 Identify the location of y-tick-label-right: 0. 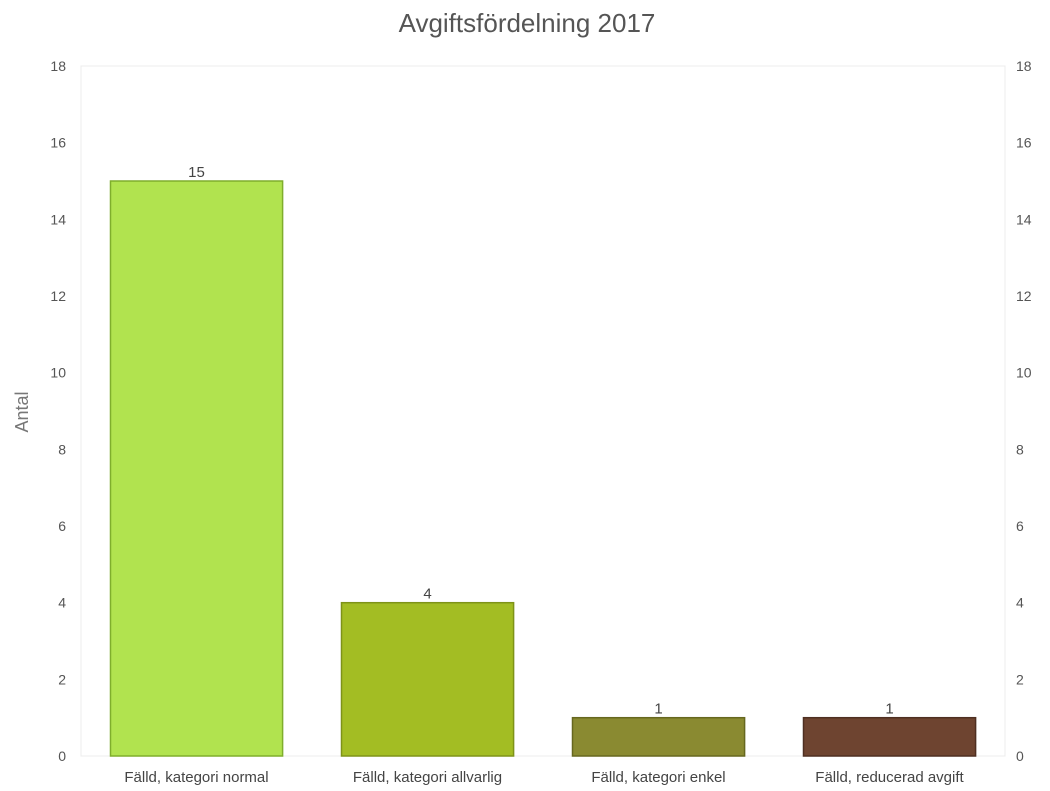
(1020, 756).